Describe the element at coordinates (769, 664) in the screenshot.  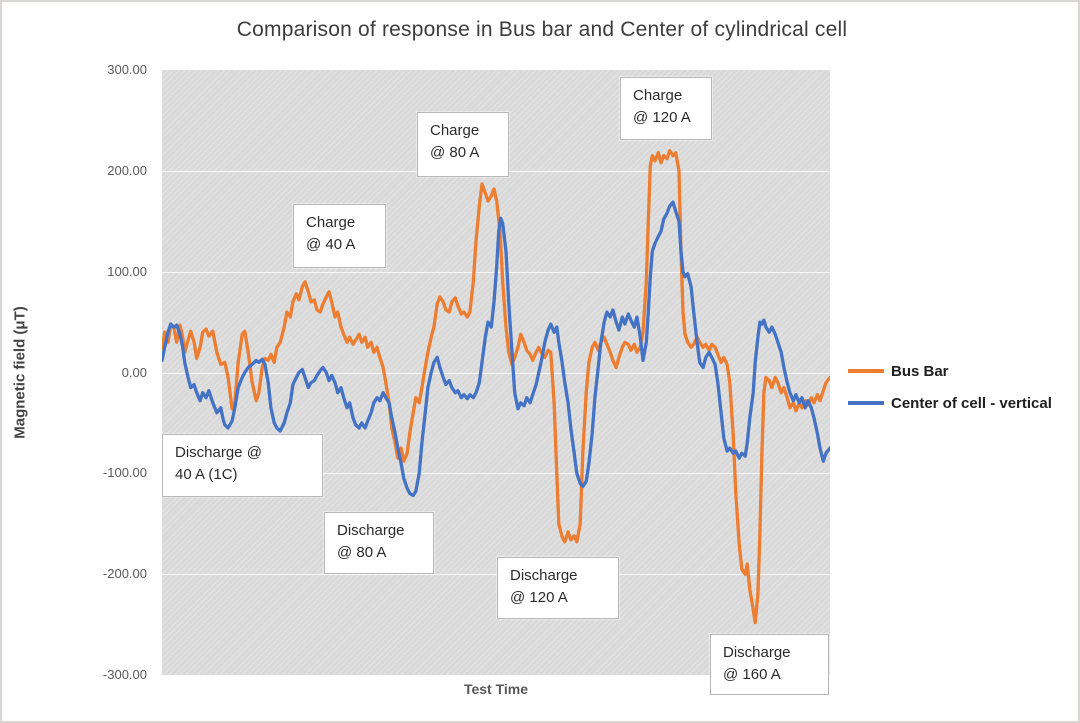
I see `annotation-discharge-160a: Discharge @ 160 A` at that location.